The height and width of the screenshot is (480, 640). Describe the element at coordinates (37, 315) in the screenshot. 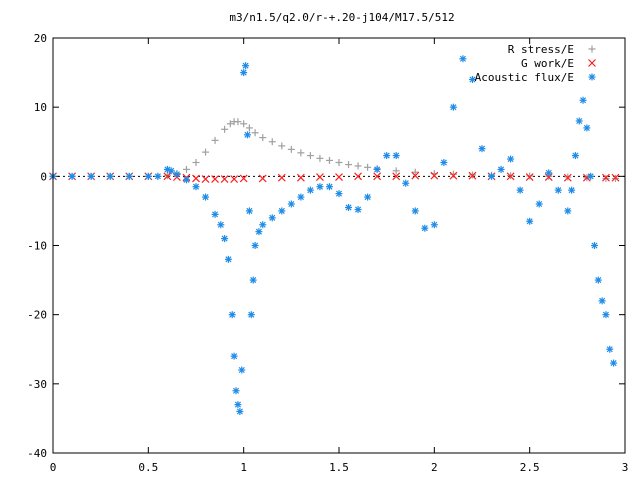

I see `y-tick-label: -20` at that location.